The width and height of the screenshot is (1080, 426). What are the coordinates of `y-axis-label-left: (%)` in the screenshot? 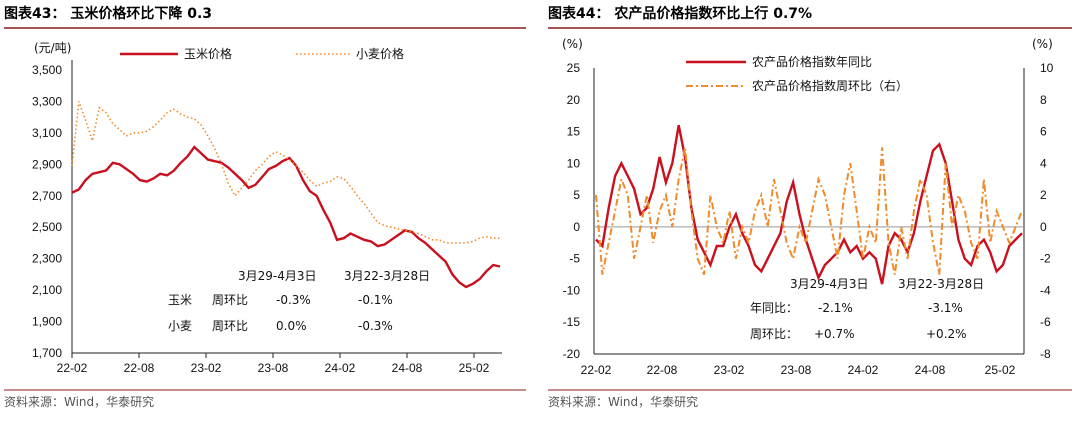 It's located at (572, 44).